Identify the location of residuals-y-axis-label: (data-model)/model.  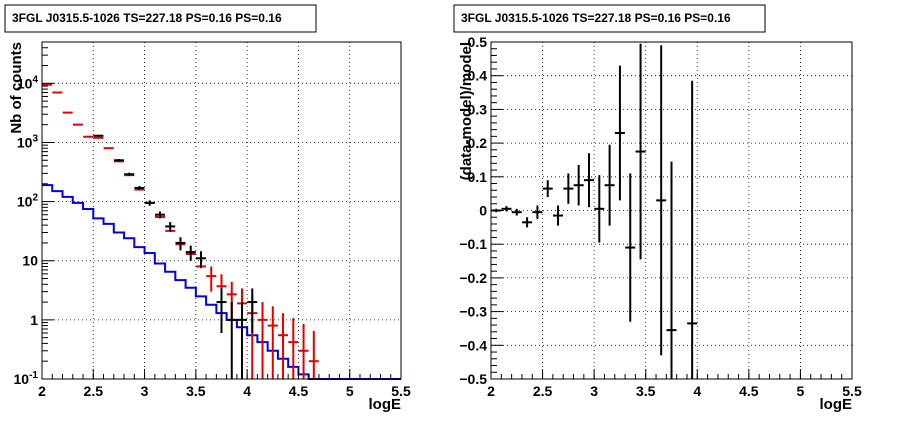
(466, 111).